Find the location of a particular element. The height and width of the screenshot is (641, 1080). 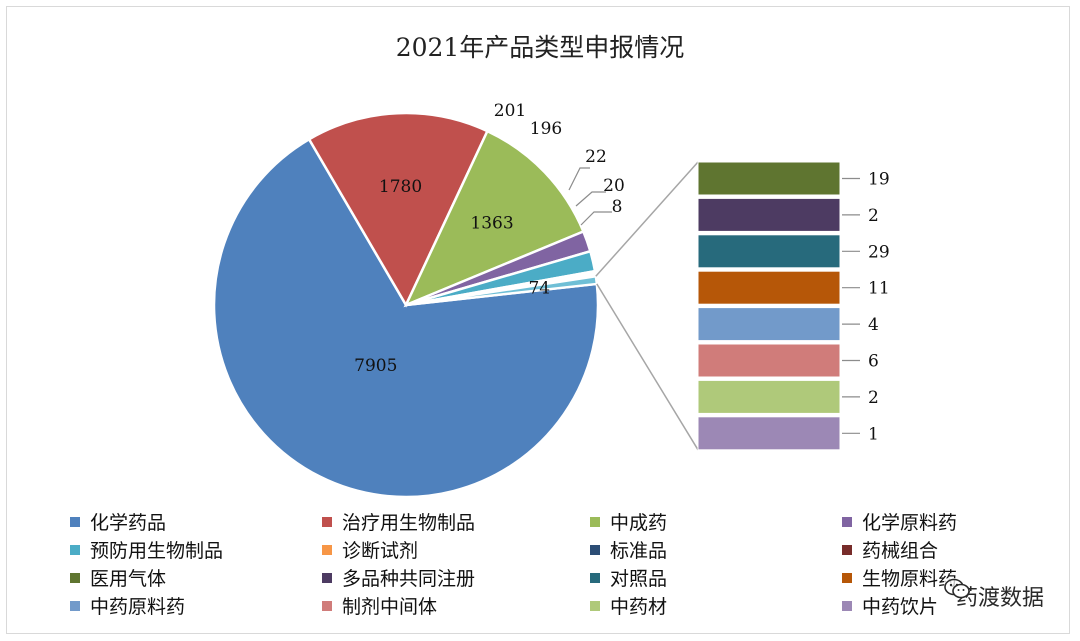

legend-label: 中药原料药 is located at coordinates (138, 607).